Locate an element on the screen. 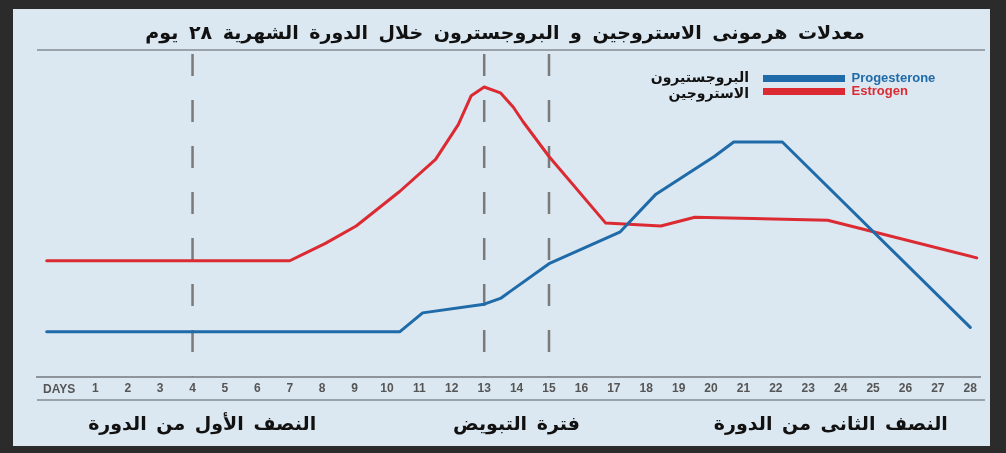  annotation: الاستروجين is located at coordinates (708, 93).